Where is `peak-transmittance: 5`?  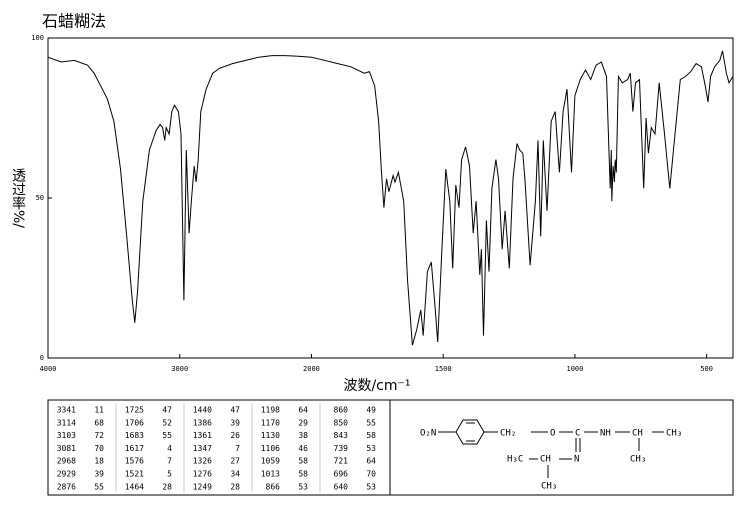
peak-transmittance: 5 is located at coordinates (169, 474).